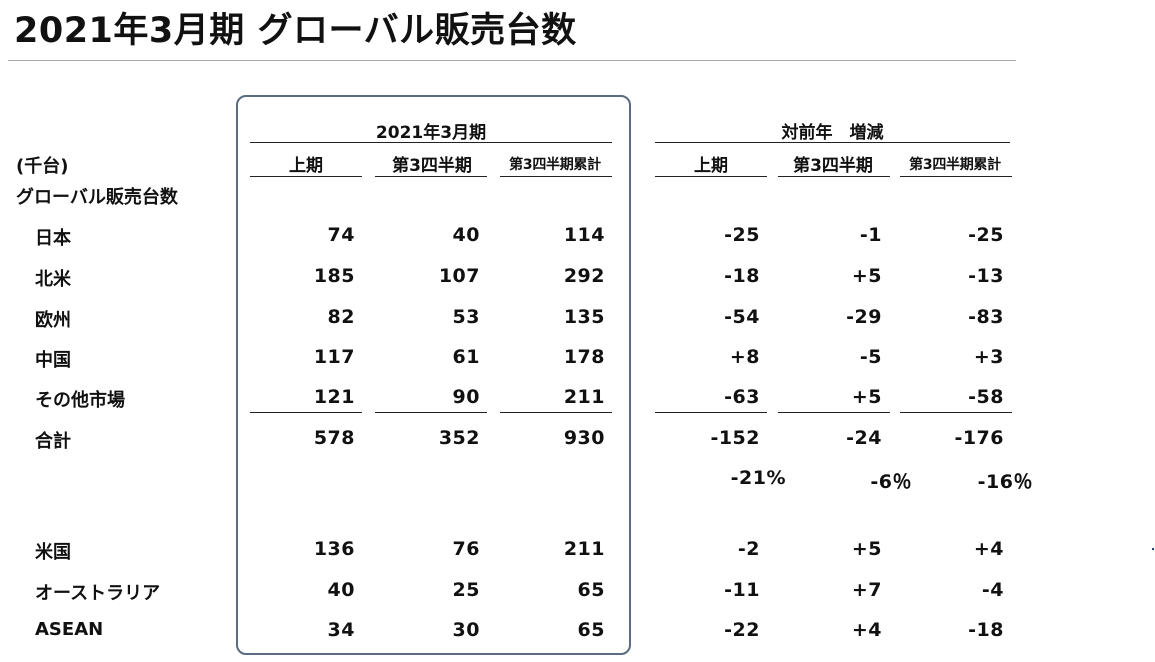 The width and height of the screenshot is (1155, 662). I want to click on total-current-cumulative: 930, so click(584, 438).